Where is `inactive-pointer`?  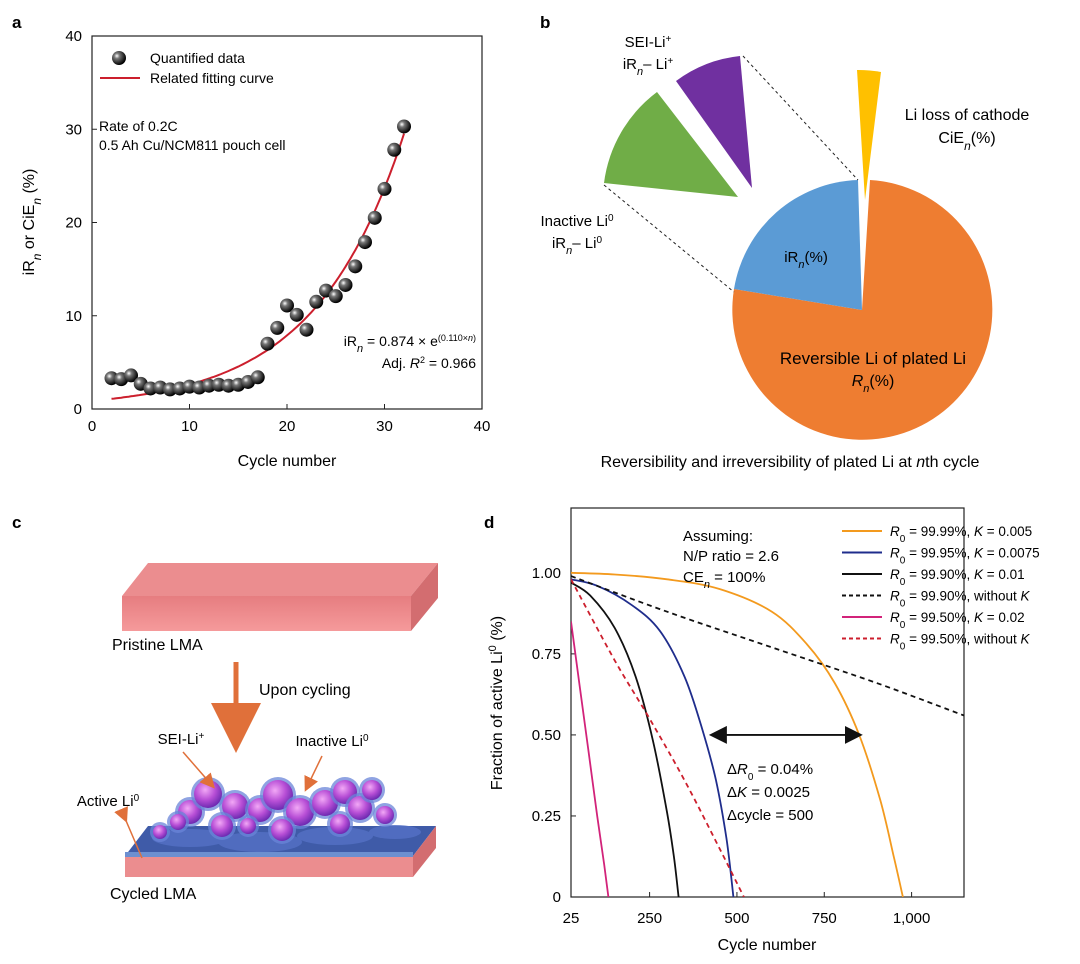 inactive-pointer is located at coordinates (313, 773).